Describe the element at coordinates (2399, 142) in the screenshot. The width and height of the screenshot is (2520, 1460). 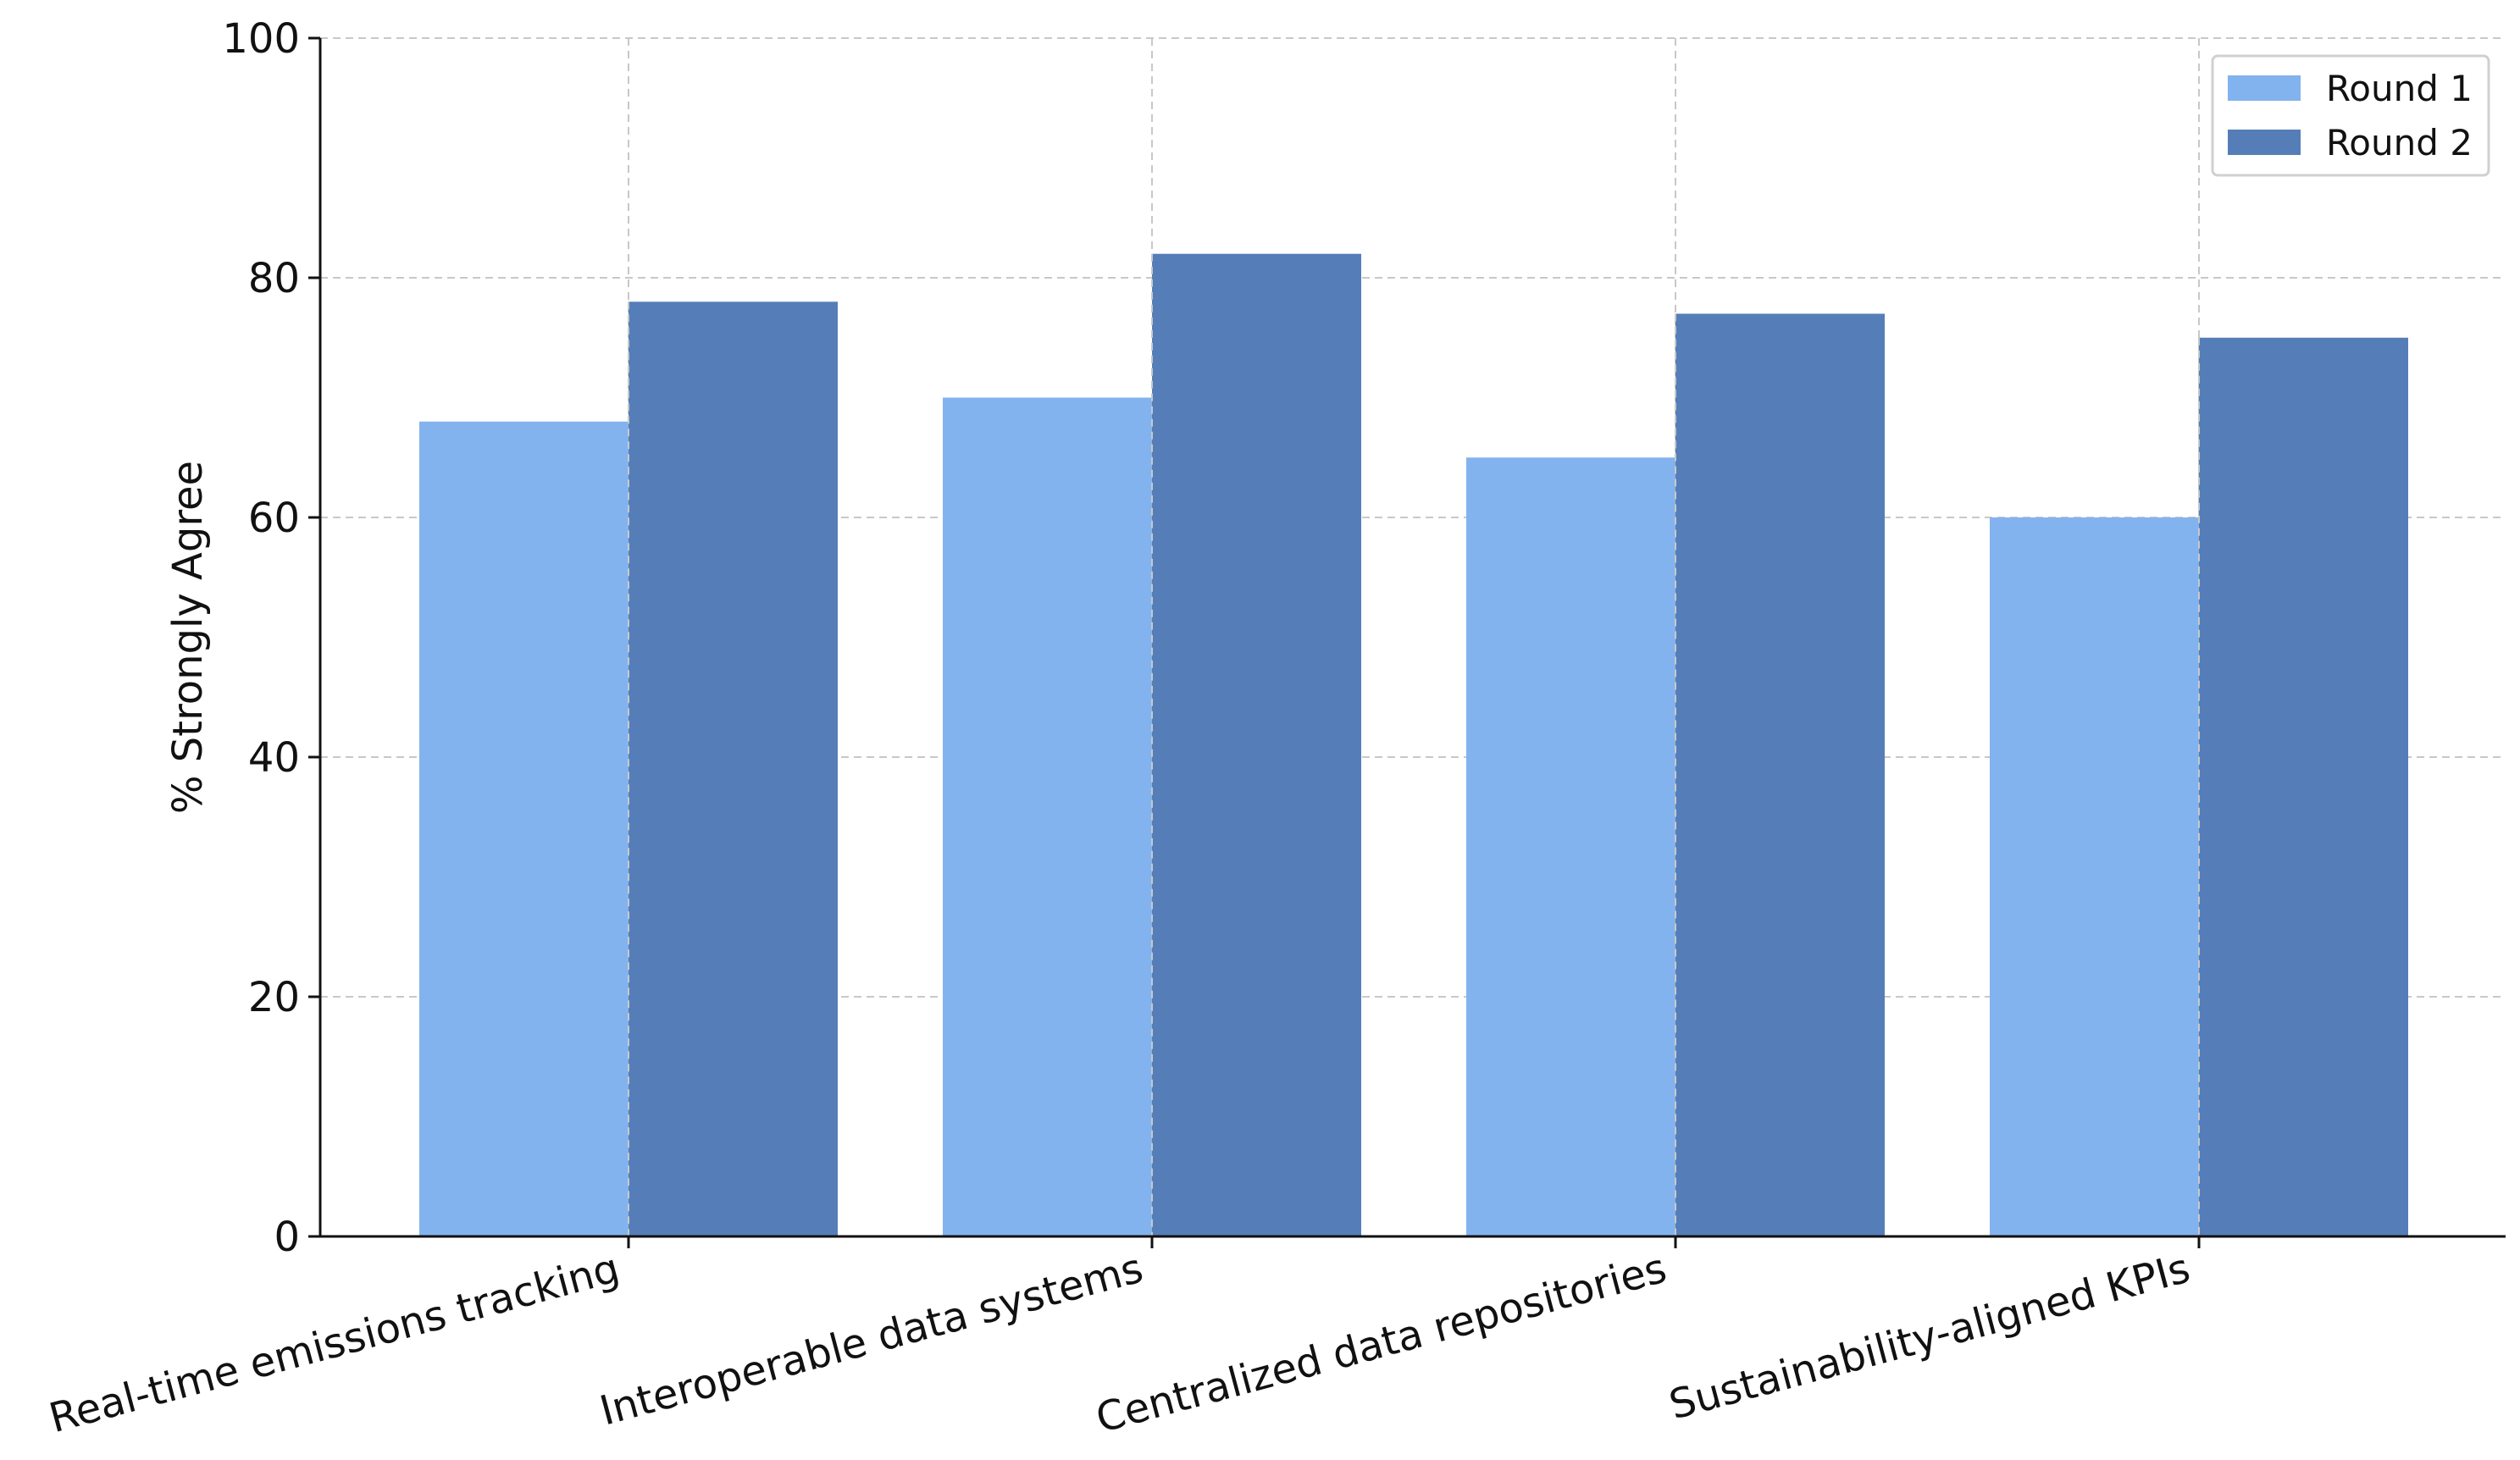
I see `legend-label-2: Round 2` at that location.